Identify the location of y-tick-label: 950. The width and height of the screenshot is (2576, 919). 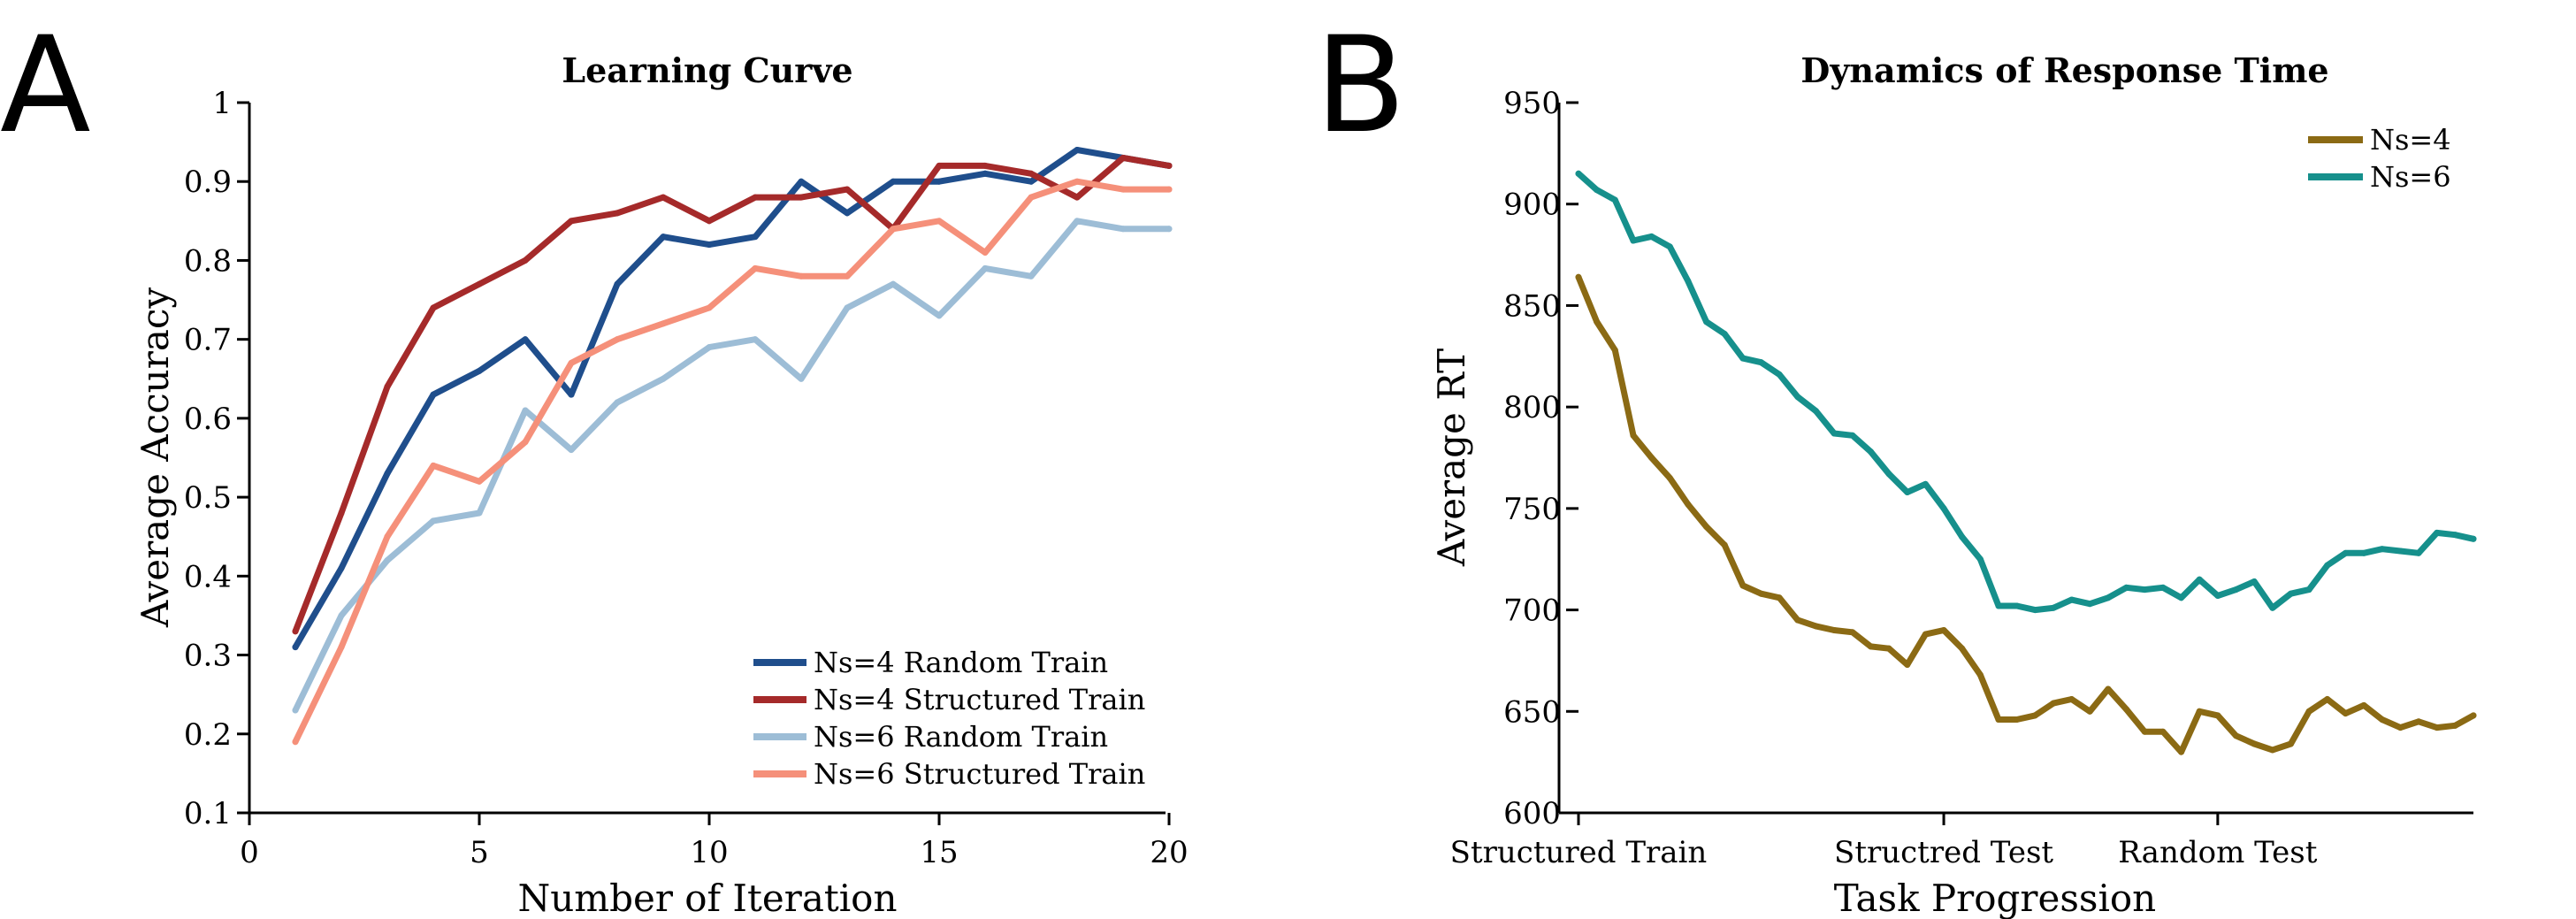
(1532, 103).